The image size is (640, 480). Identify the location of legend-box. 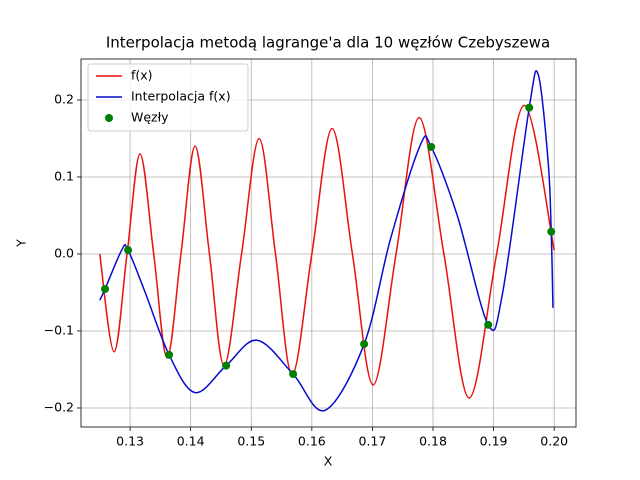
(168, 97).